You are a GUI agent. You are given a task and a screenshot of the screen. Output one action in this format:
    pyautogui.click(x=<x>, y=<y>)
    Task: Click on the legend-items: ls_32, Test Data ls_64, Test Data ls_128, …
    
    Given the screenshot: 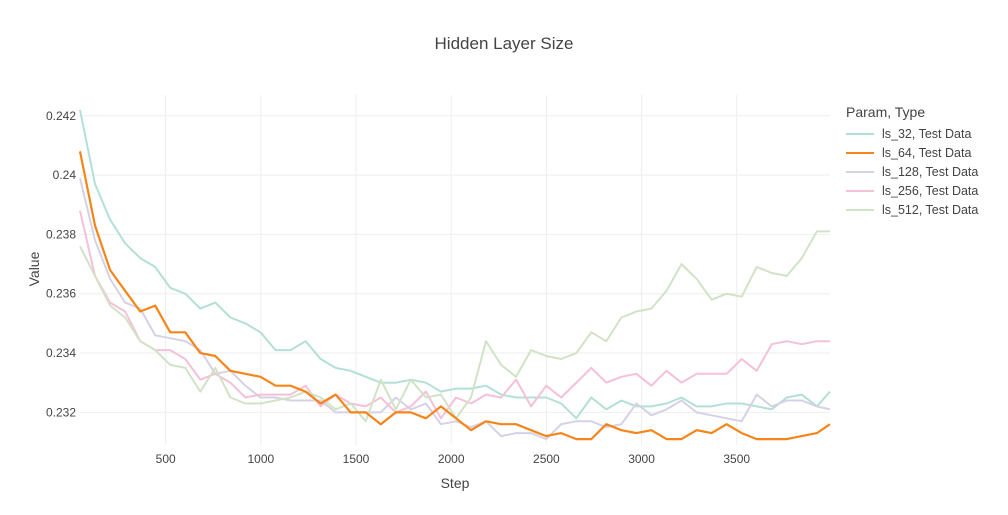 What is the action you would take?
    pyautogui.click(x=912, y=171)
    